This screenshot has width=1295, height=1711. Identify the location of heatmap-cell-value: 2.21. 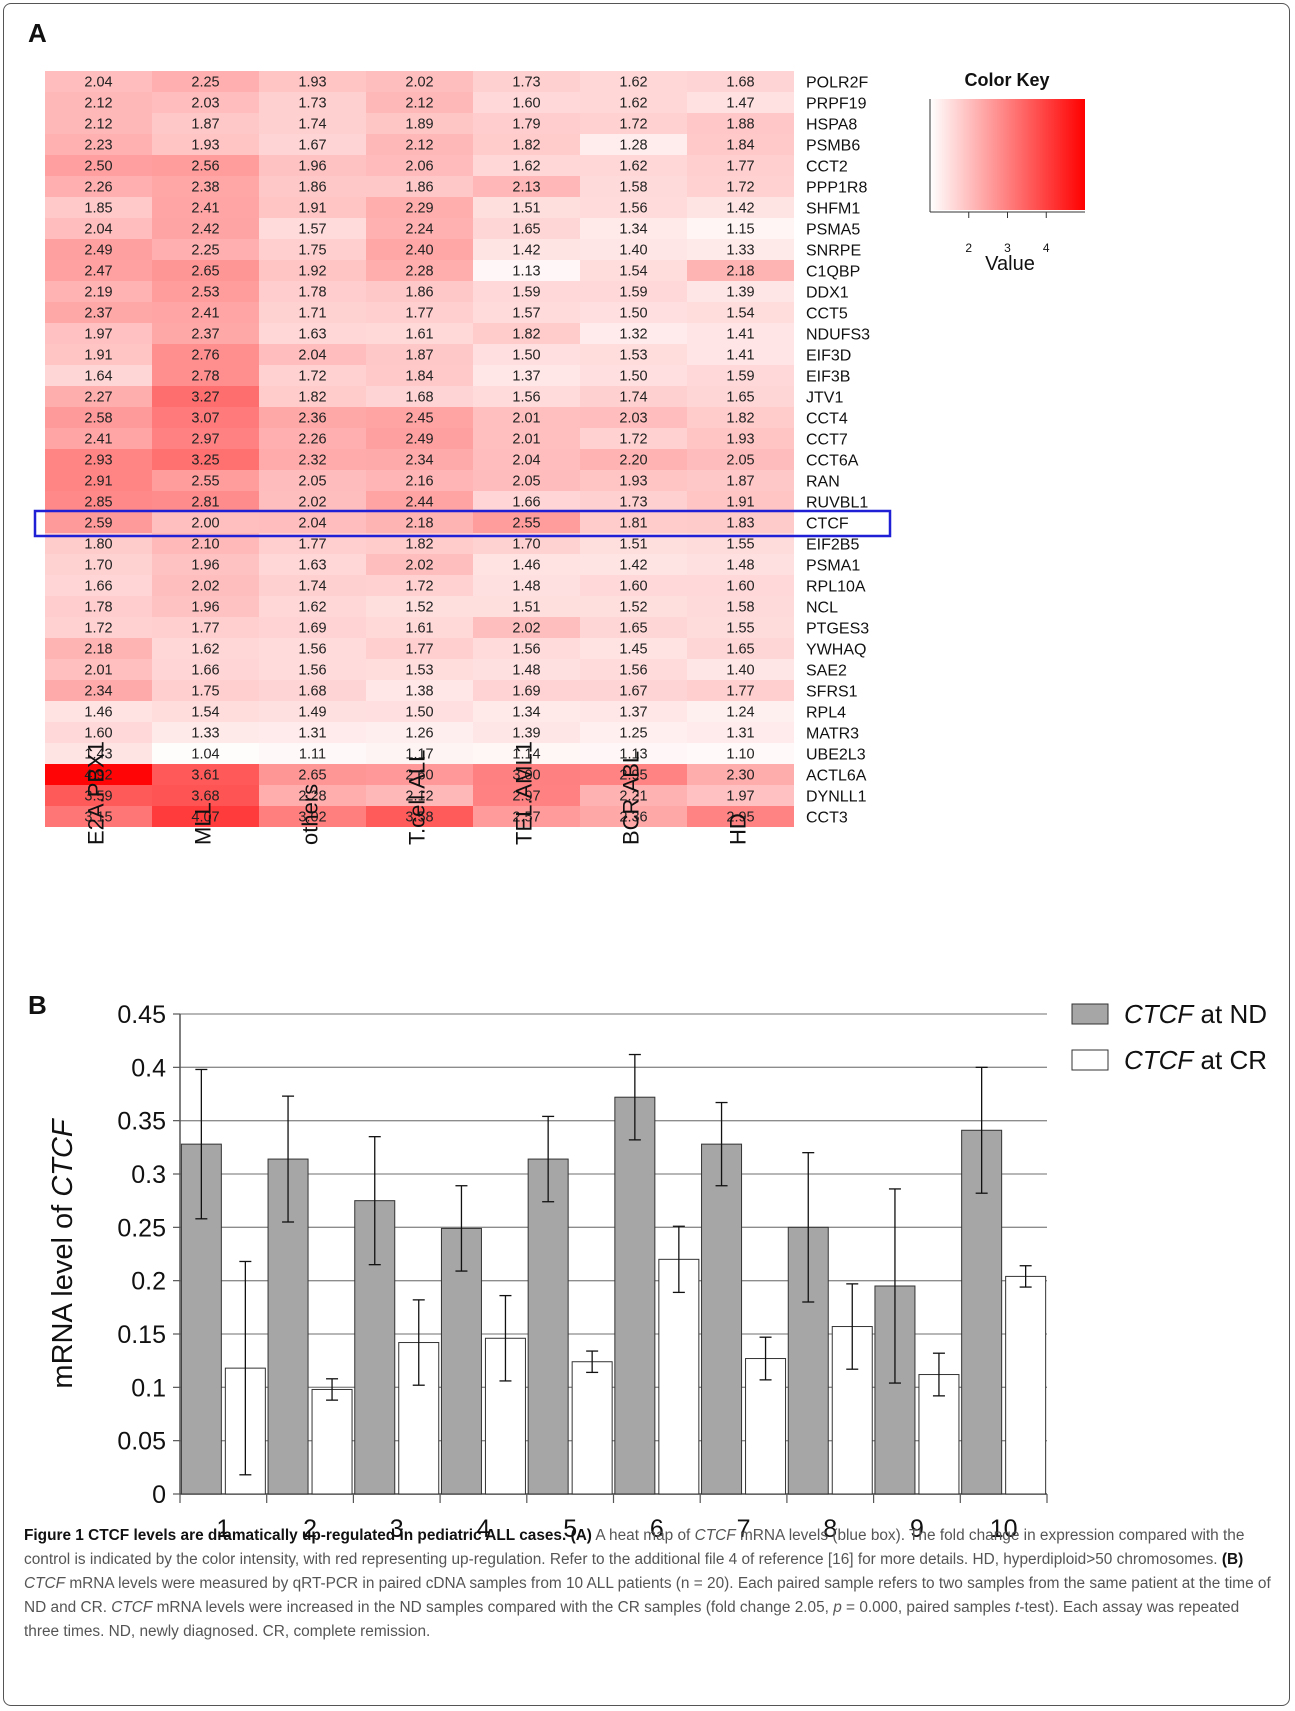
(633, 797).